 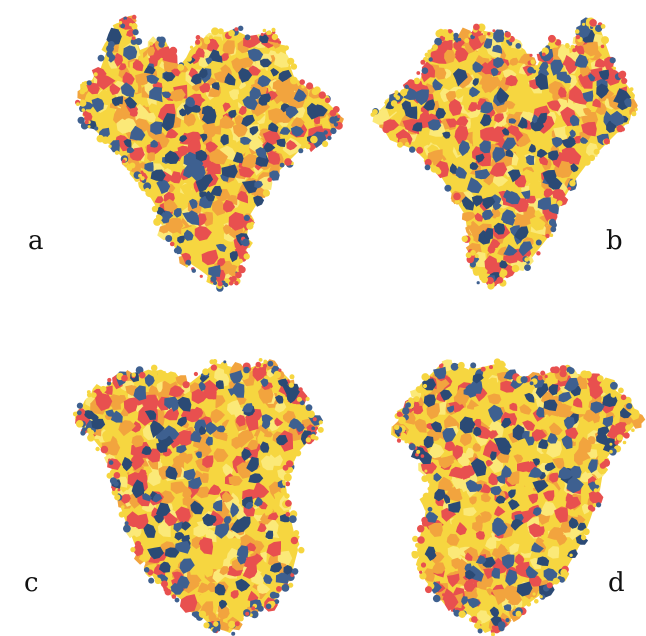 I want to click on panel-label-b: b, so click(x=614, y=241).